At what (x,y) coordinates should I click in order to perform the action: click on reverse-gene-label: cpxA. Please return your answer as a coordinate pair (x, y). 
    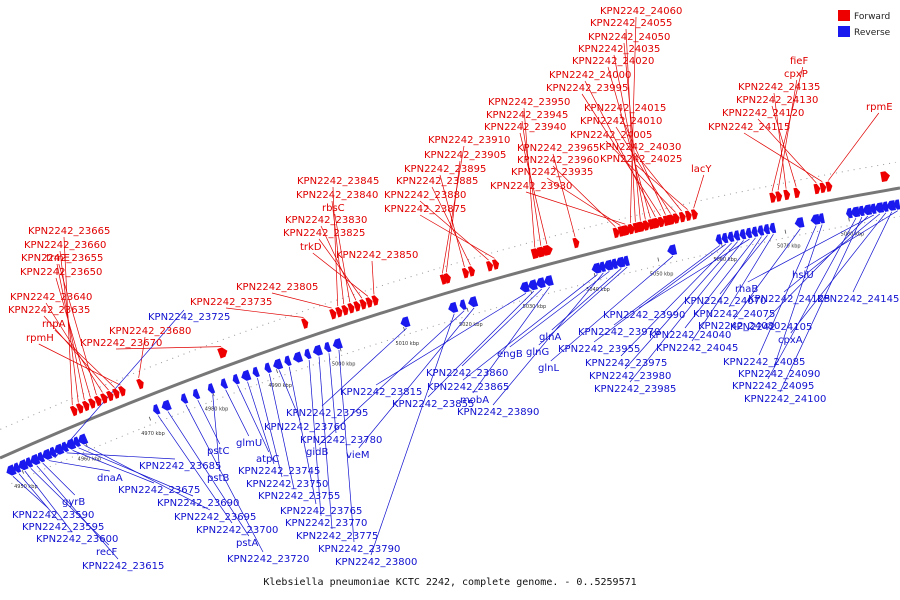
    Looking at the image, I should click on (790, 340).